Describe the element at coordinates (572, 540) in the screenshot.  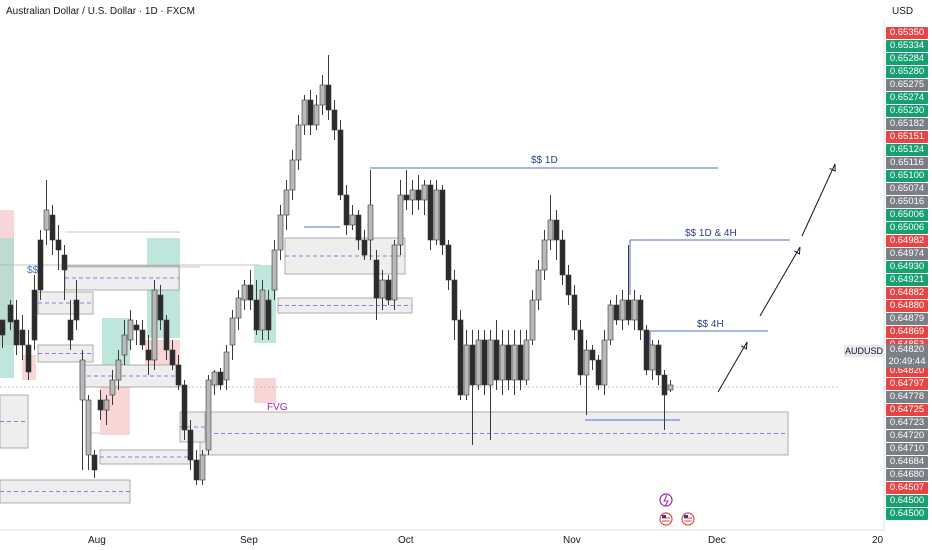
I see `time-tick-label: Nov` at that location.